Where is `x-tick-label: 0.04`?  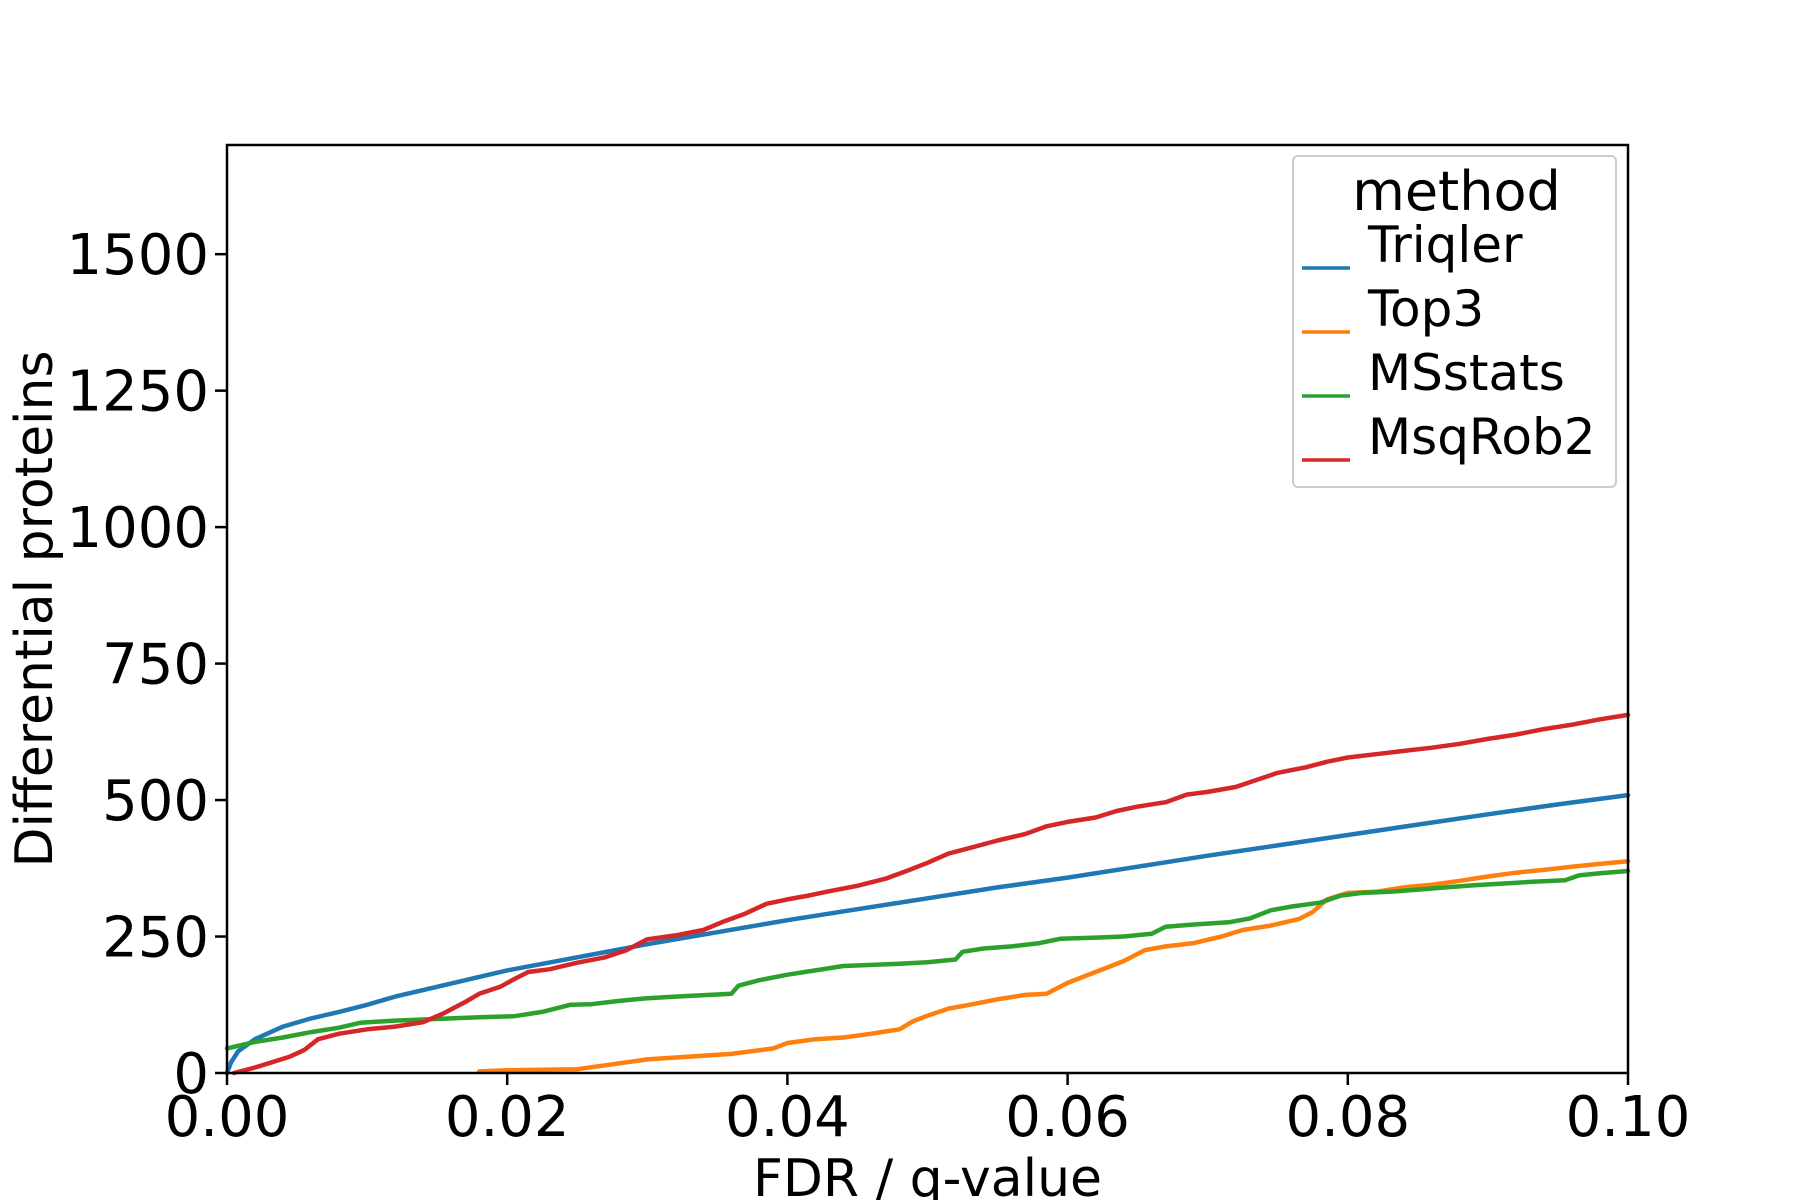
x-tick-label: 0.04 is located at coordinates (787, 1117).